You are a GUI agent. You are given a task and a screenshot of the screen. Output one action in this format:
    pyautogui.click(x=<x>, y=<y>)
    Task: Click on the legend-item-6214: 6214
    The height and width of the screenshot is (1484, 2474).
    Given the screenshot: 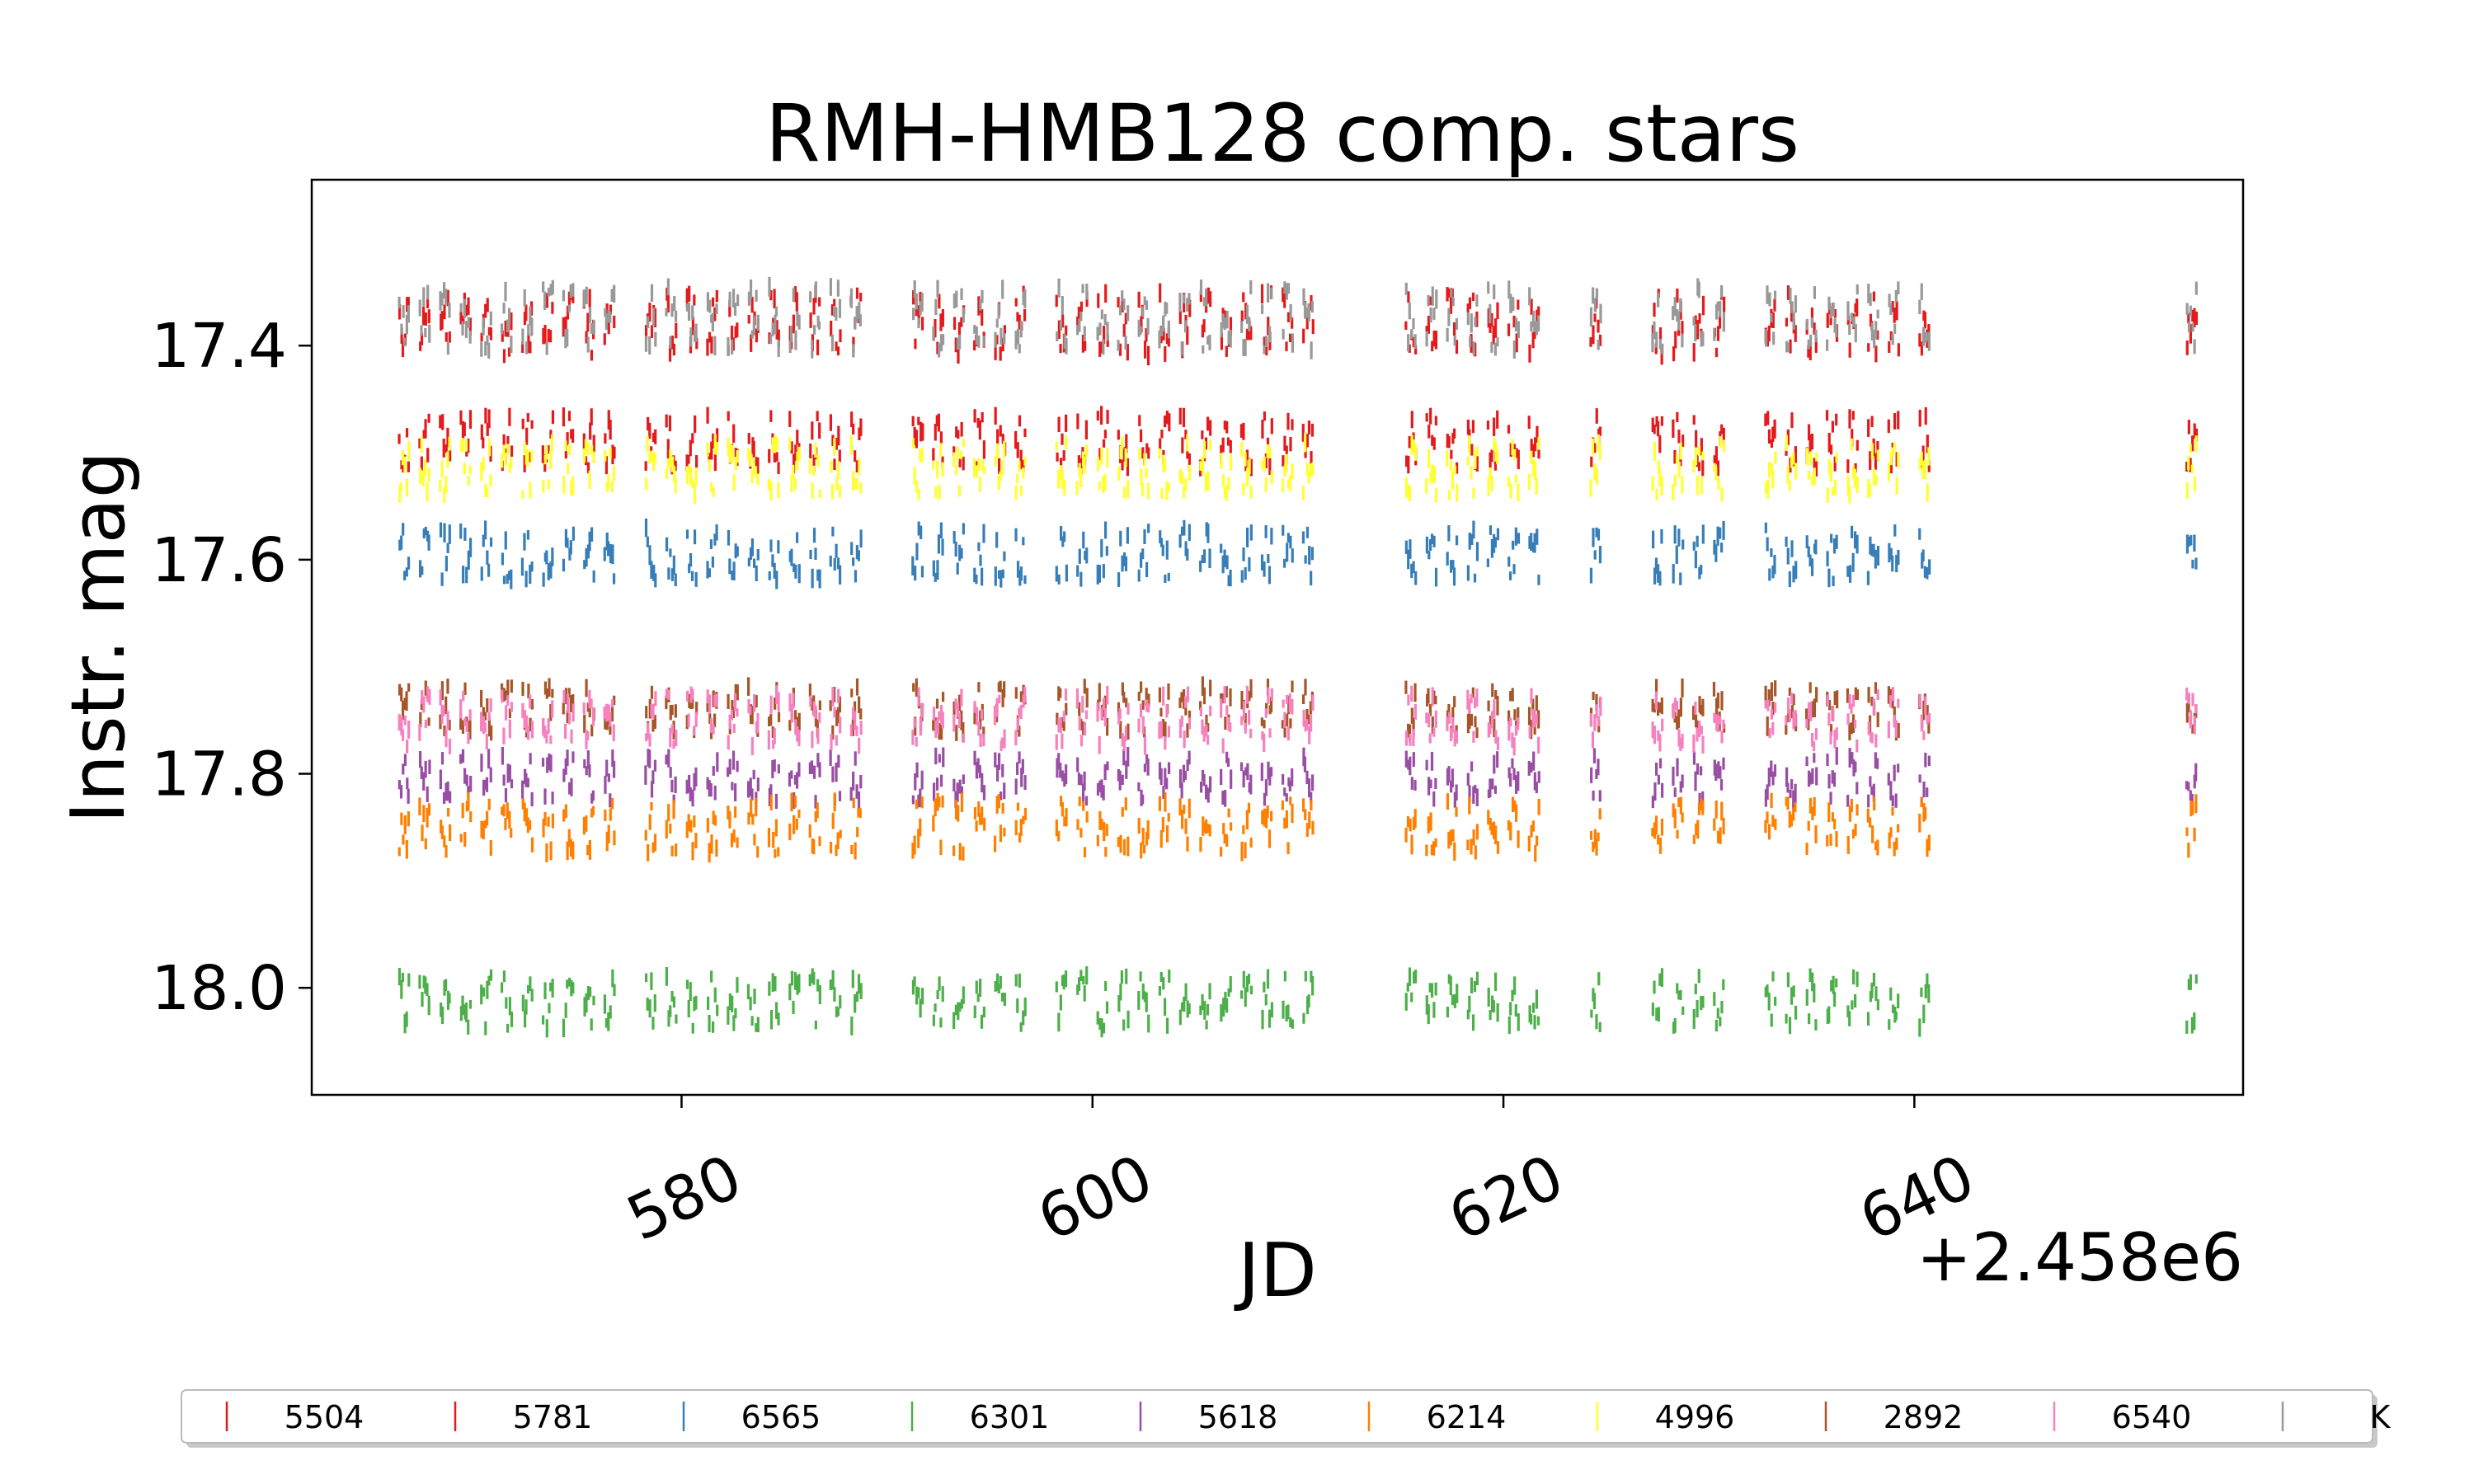 What is the action you would take?
    pyautogui.click(x=1437, y=1417)
    